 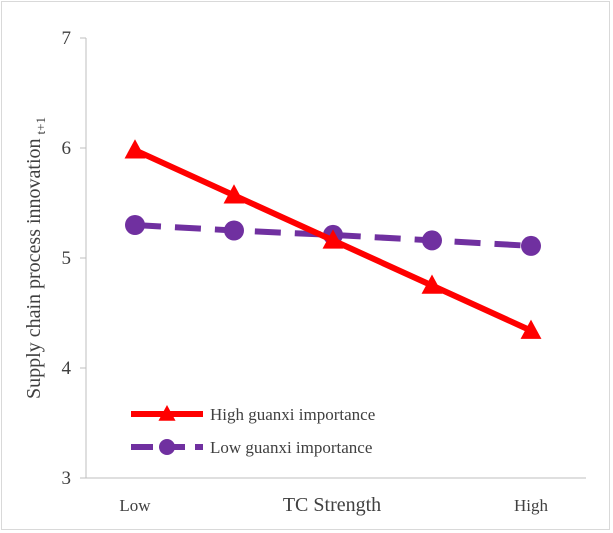 What do you see at coordinates (74, 258) in the screenshot?
I see `y-axis-ticks: 3 4 5 6 7` at bounding box center [74, 258].